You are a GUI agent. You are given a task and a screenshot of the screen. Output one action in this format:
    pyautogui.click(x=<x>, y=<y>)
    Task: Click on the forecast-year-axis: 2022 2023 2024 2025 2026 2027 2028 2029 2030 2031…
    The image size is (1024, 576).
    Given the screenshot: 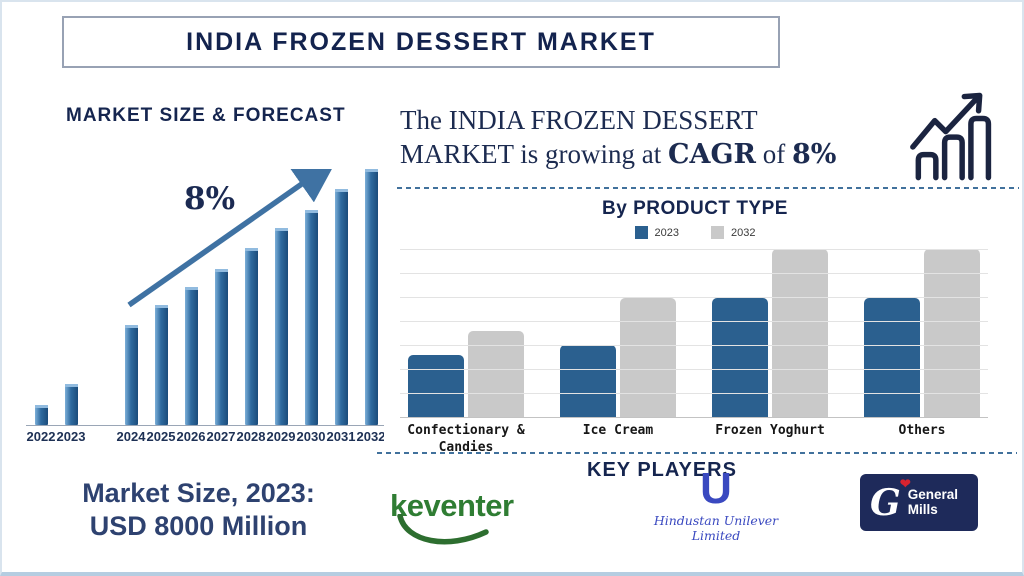 What is the action you would take?
    pyautogui.click(x=205, y=438)
    